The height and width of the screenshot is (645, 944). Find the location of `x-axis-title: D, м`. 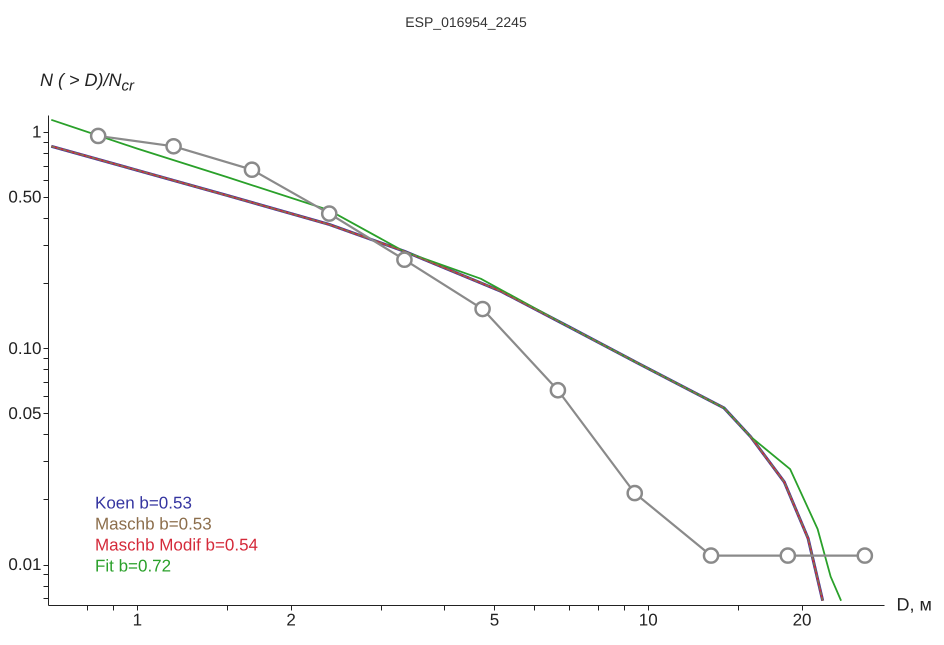

x-axis-title: D, м is located at coordinates (914, 604).